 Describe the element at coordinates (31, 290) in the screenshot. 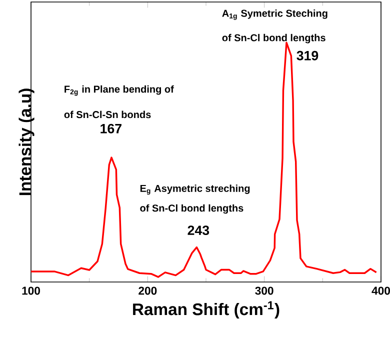

I see `x-tick-label: 100` at that location.